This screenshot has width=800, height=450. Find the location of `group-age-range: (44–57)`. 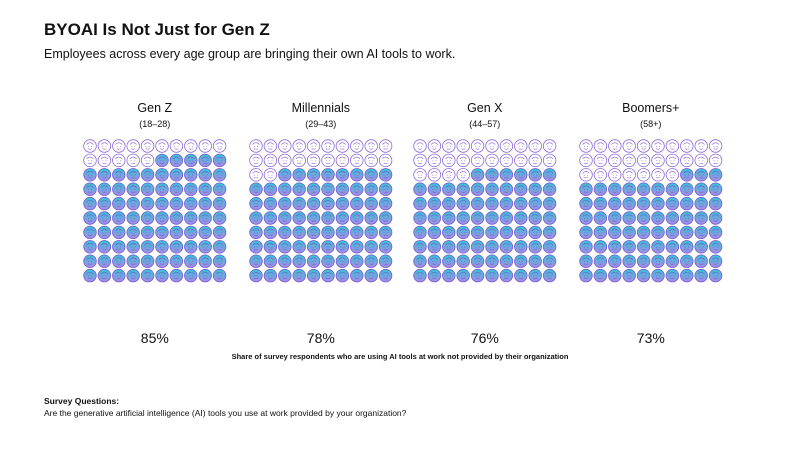

group-age-range: (44–57) is located at coordinates (484, 124).